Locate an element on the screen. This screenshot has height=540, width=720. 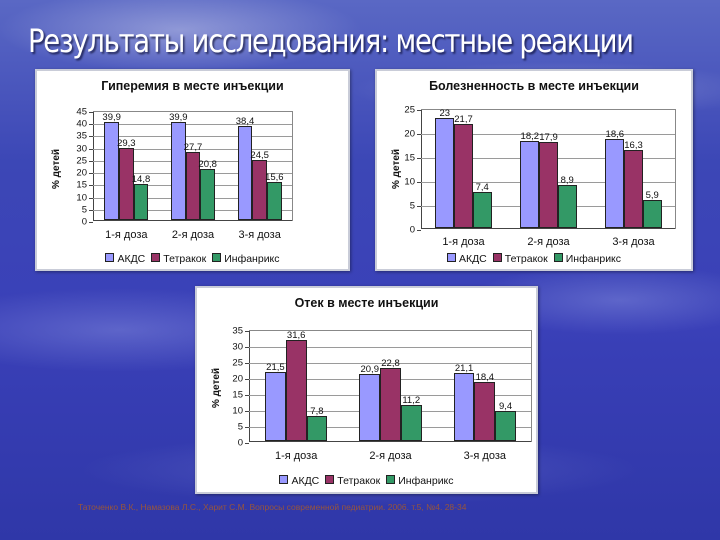
y-tick-label: 25 is located at coordinates (237, 363).